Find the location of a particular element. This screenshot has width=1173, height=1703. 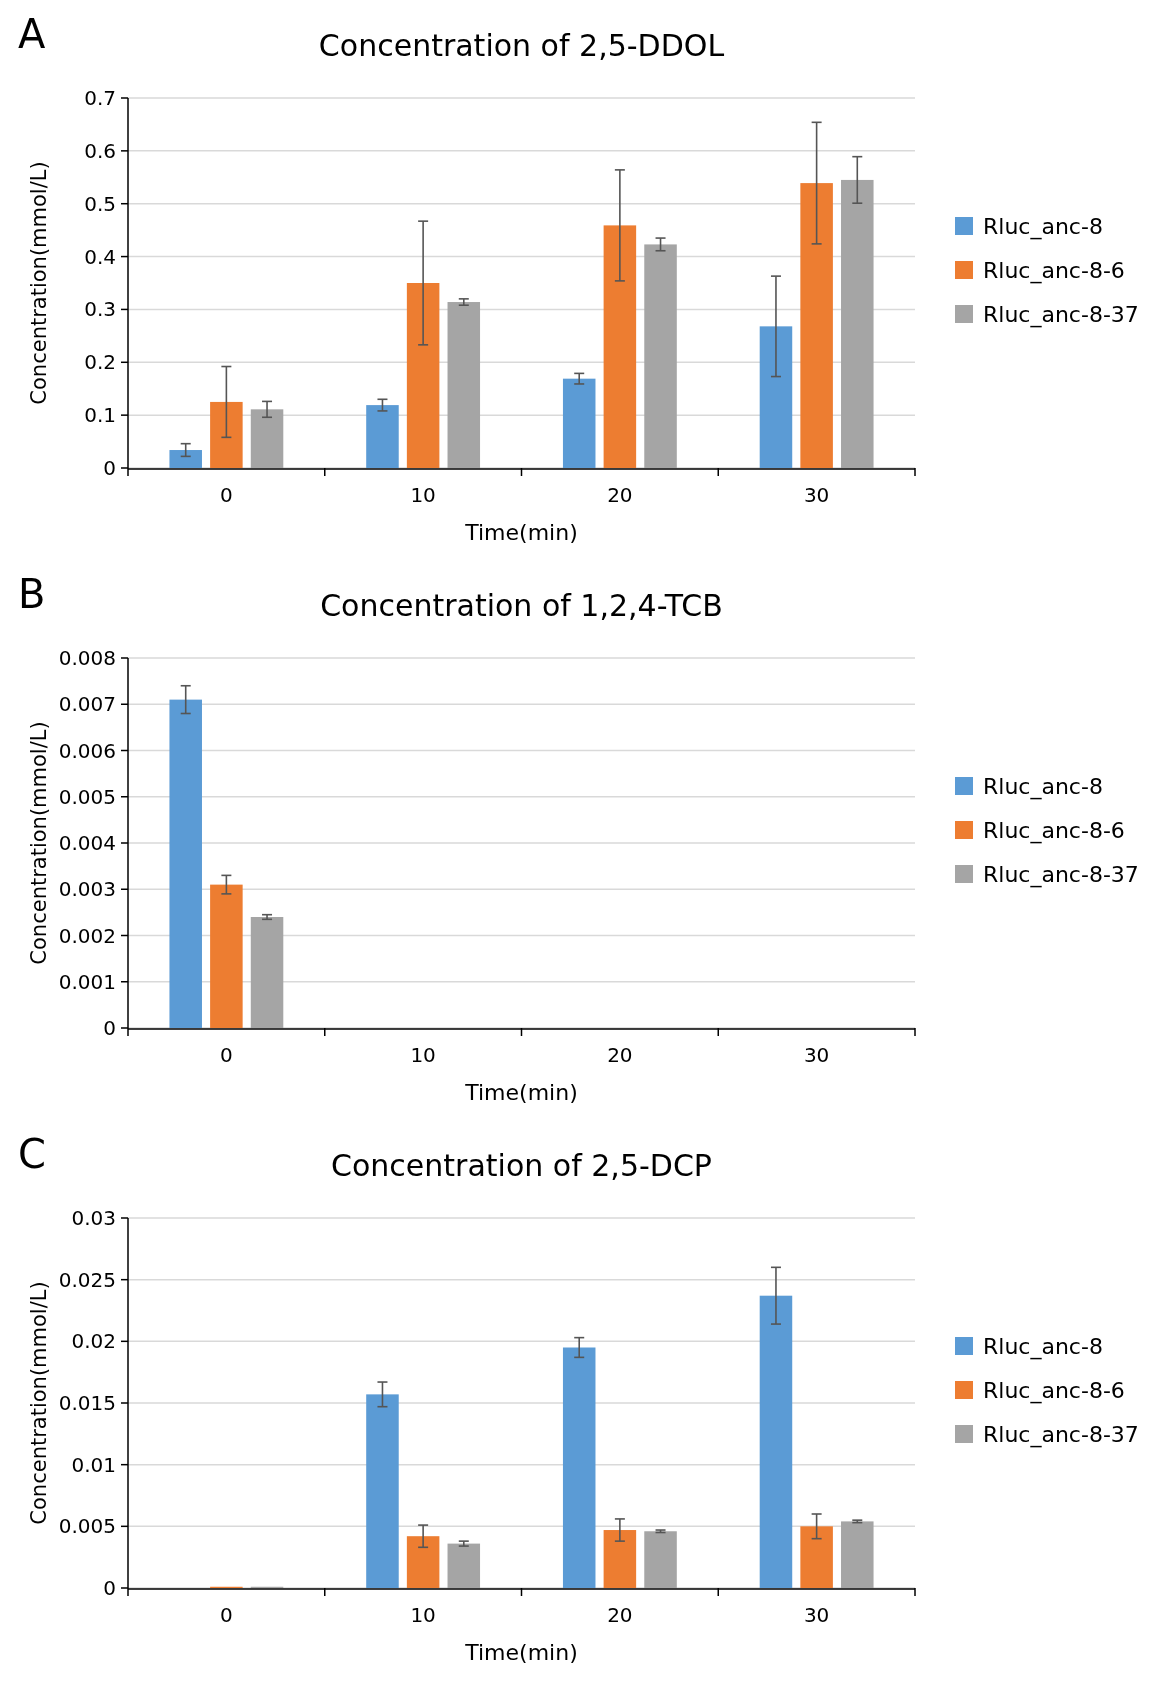

y-tick-label: 0.1 is located at coordinates (100, 415).